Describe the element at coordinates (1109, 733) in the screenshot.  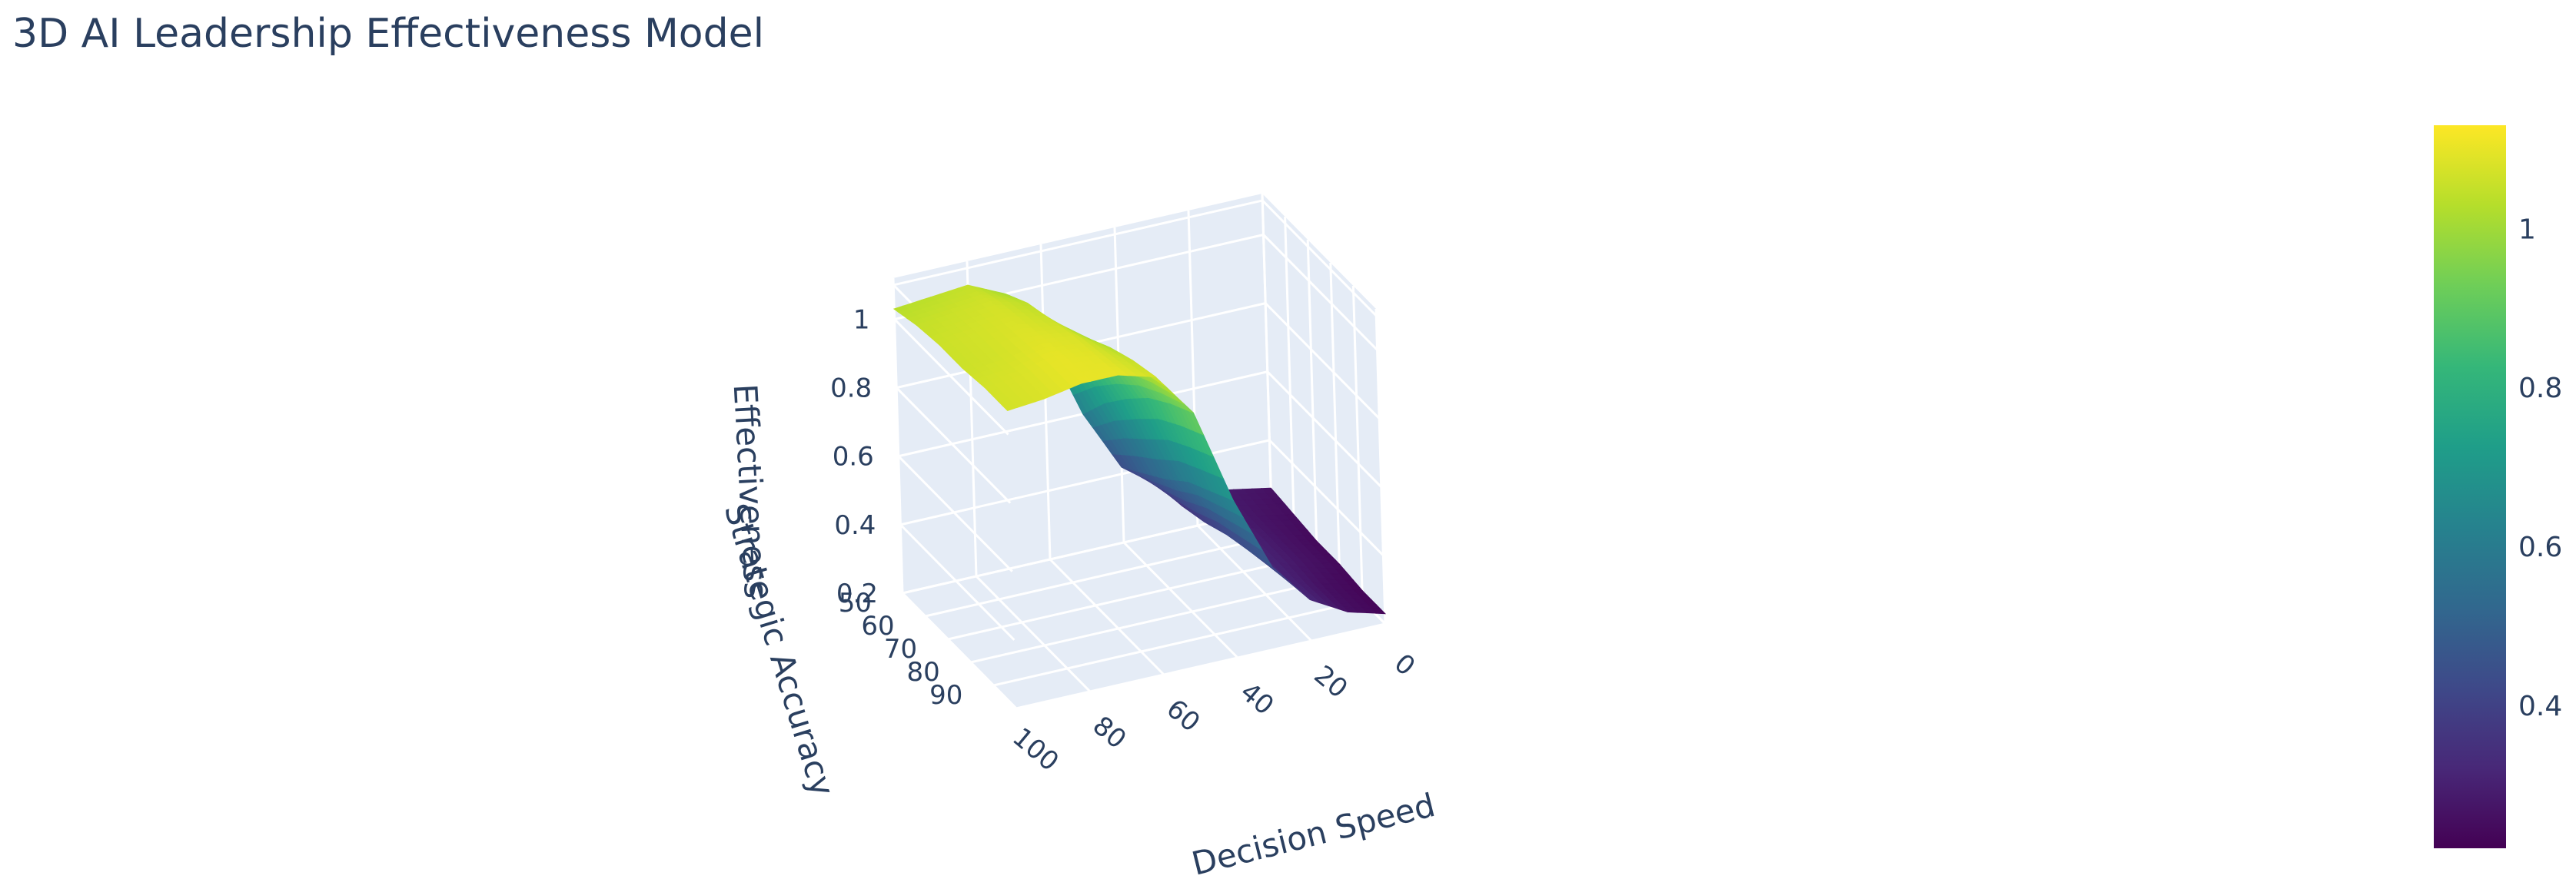
I see `x-tick-label: 80` at that location.